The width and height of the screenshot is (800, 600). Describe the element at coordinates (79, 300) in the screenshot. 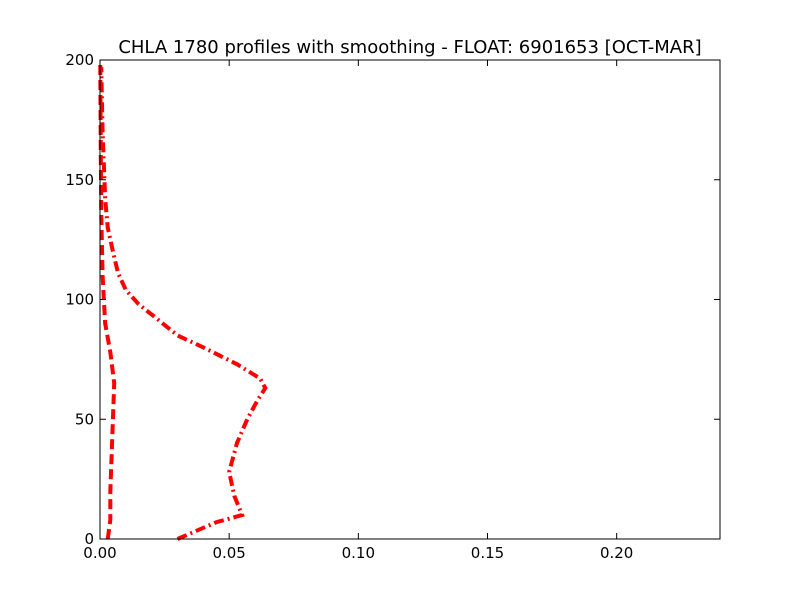

I see `y-tick-label: 100` at that location.